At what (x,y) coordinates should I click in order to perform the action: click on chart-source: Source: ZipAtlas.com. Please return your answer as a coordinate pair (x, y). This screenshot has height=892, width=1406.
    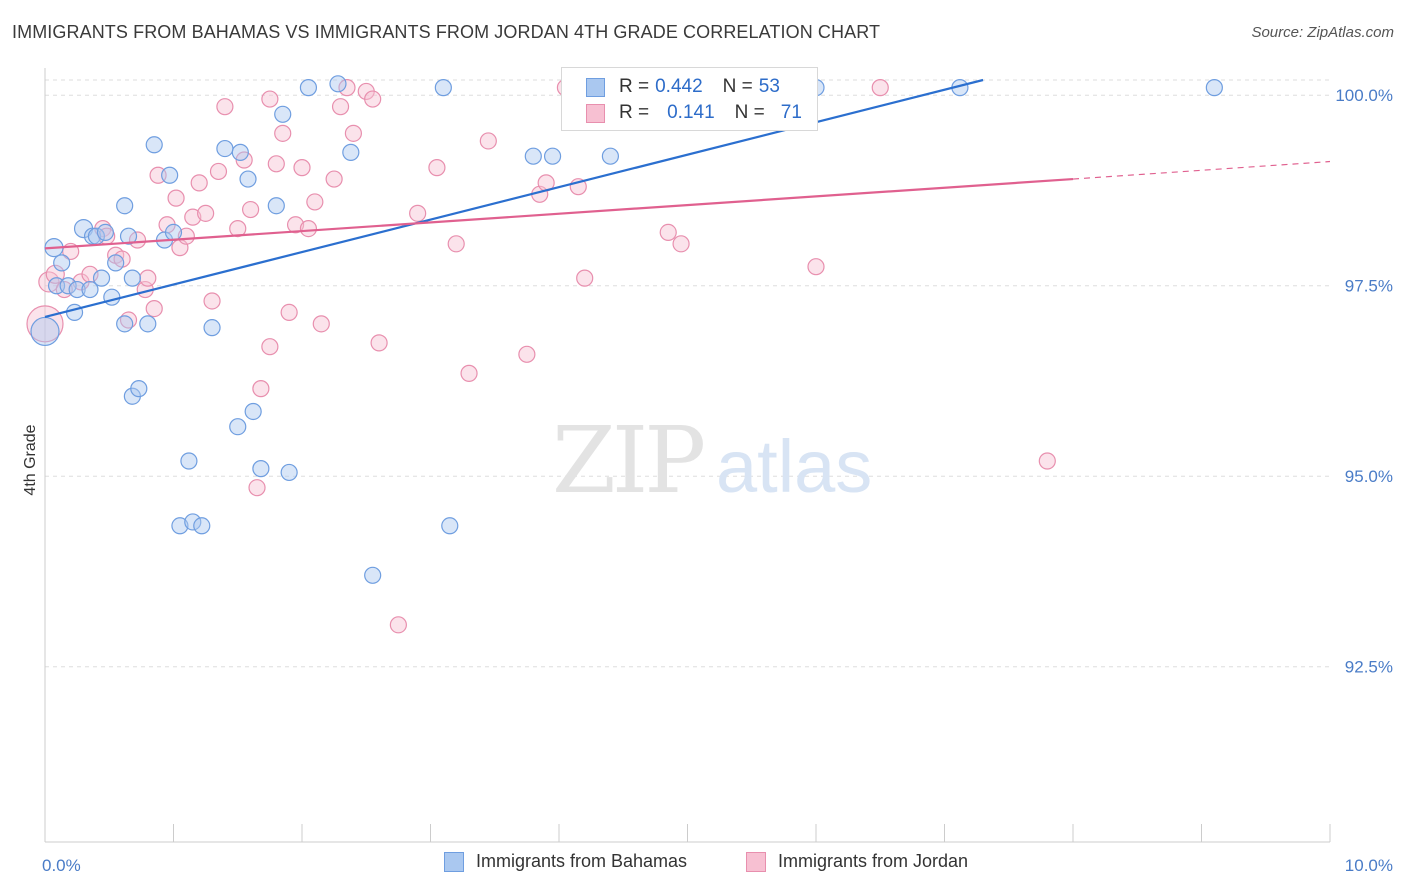
    Looking at the image, I should click on (1322, 32).